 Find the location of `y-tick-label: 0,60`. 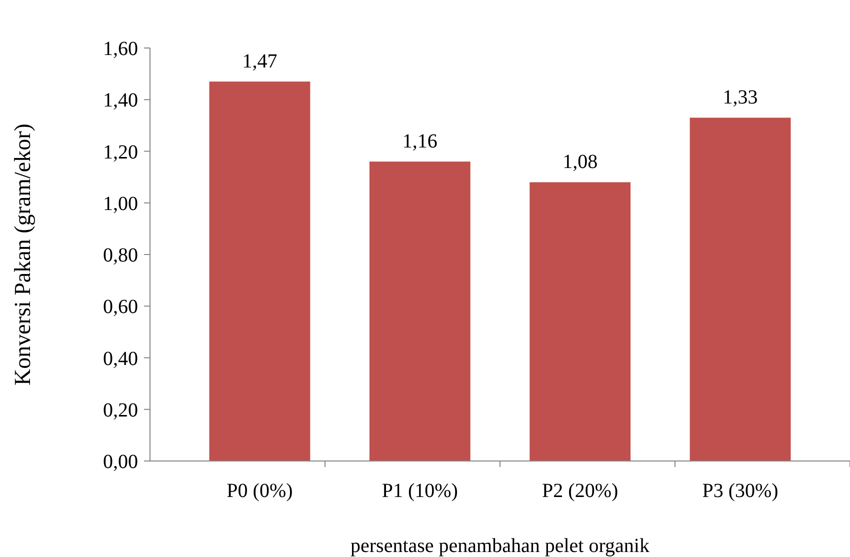

y-tick-label: 0,60 is located at coordinates (120, 307).